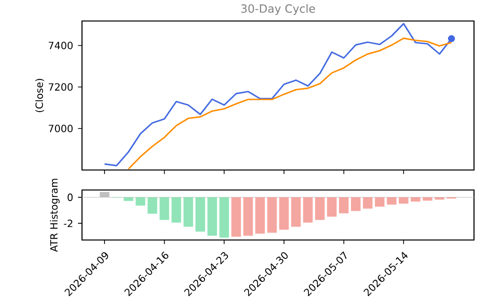 Image resolution: width=480 pixels, height=300 pixels. I want to click on y-tick-label: 7200, so click(60, 87).